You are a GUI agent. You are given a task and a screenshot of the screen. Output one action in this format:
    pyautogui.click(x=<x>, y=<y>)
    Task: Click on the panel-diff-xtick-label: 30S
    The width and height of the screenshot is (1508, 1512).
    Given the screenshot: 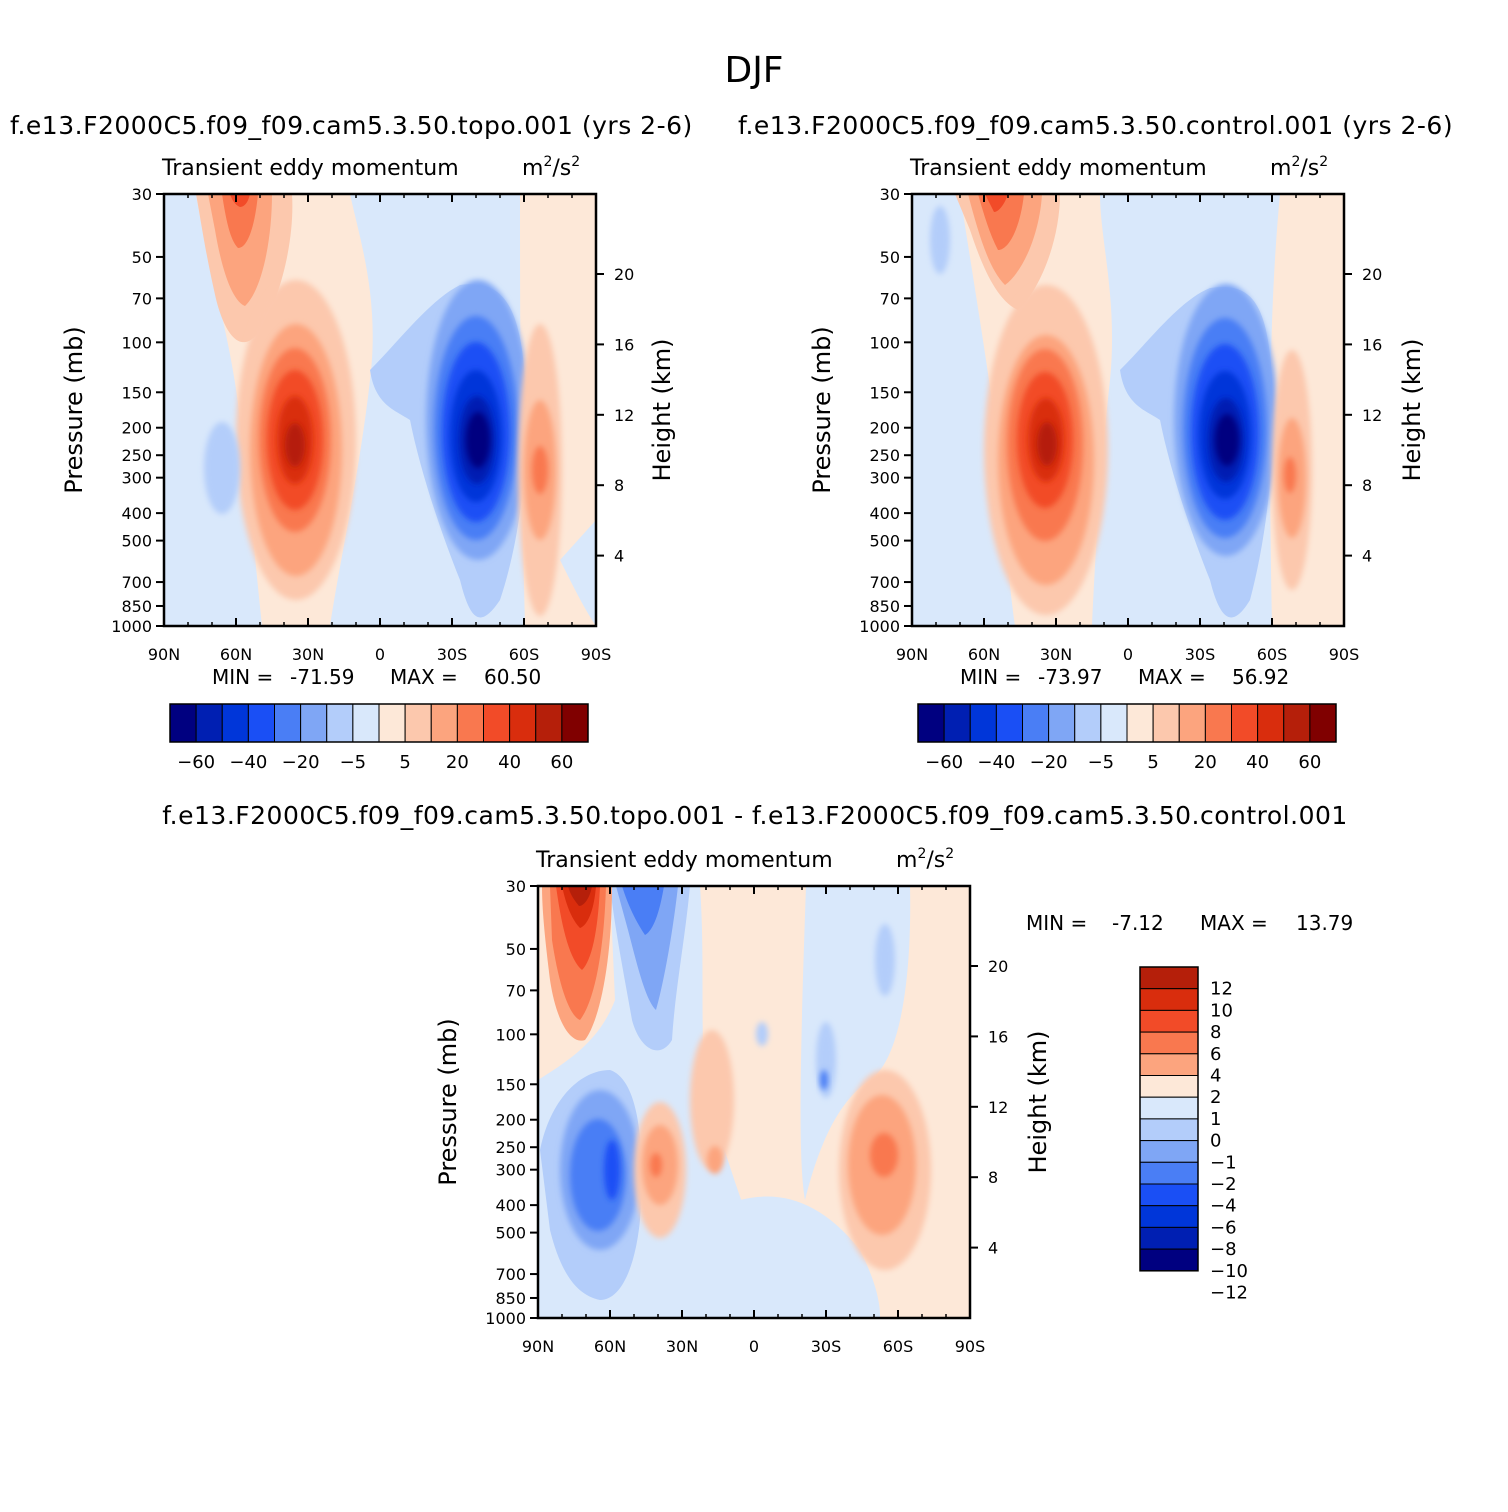 What is the action you would take?
    pyautogui.click(x=826, y=1346)
    